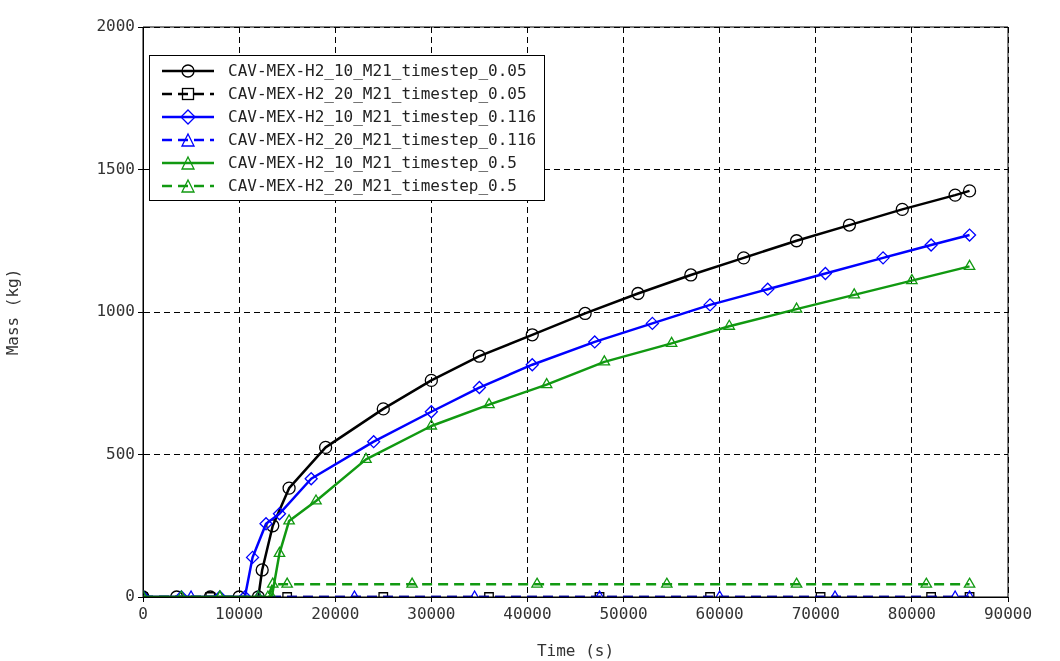 This screenshot has width=1060, height=661. I want to click on x-tick-label: 0, so click(143, 613).